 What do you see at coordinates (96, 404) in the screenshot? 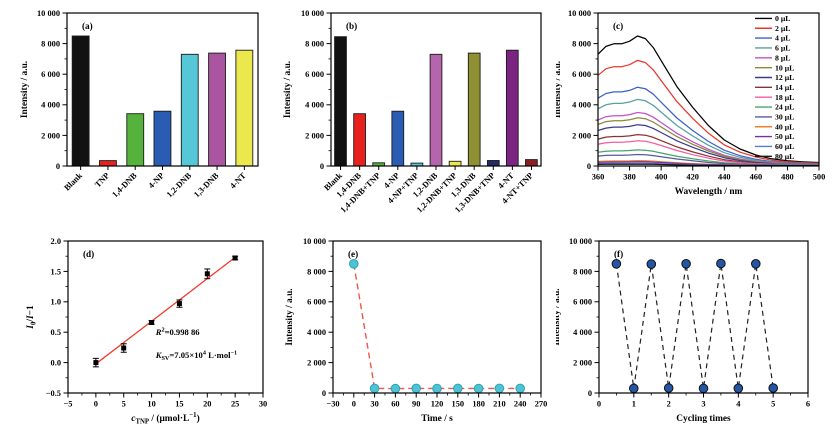
I see `x-tick-label: 0` at bounding box center [96, 404].